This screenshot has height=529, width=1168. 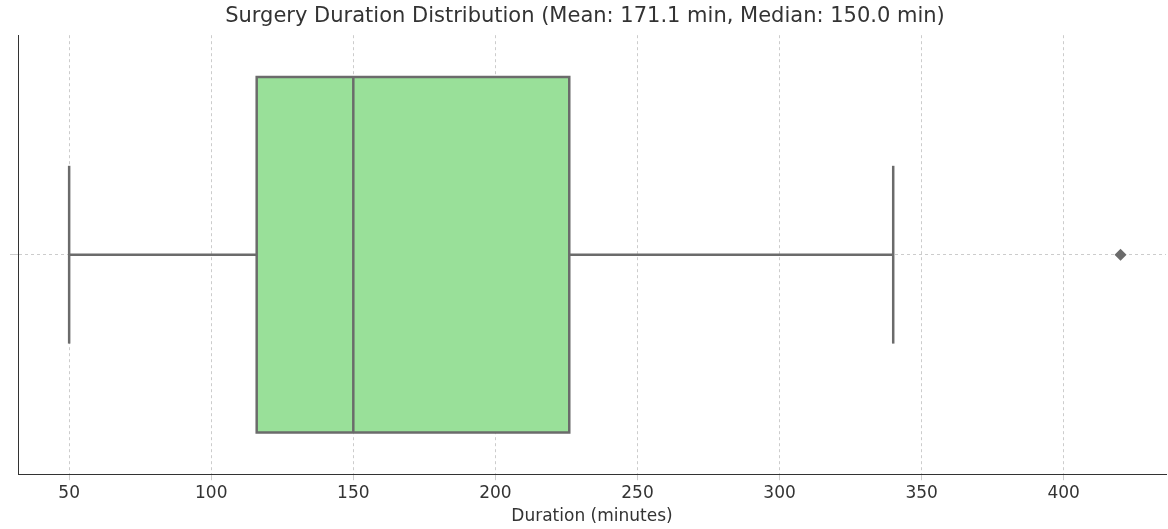 What do you see at coordinates (637, 491) in the screenshot?
I see `x-tick-label: 250` at bounding box center [637, 491].